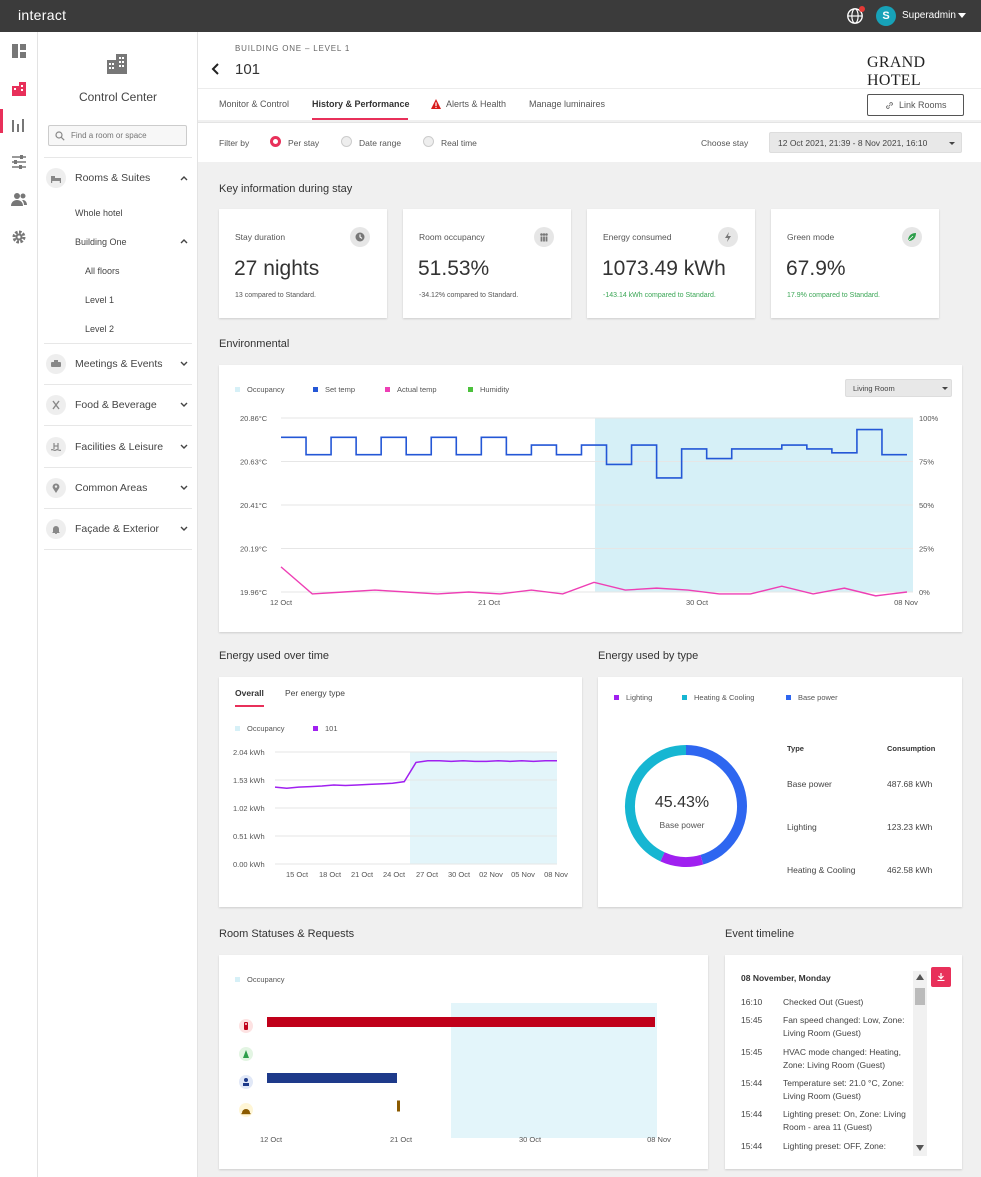 The width and height of the screenshot is (981, 1177). What do you see at coordinates (19, 199) in the screenshot?
I see `users-icon` at bounding box center [19, 199].